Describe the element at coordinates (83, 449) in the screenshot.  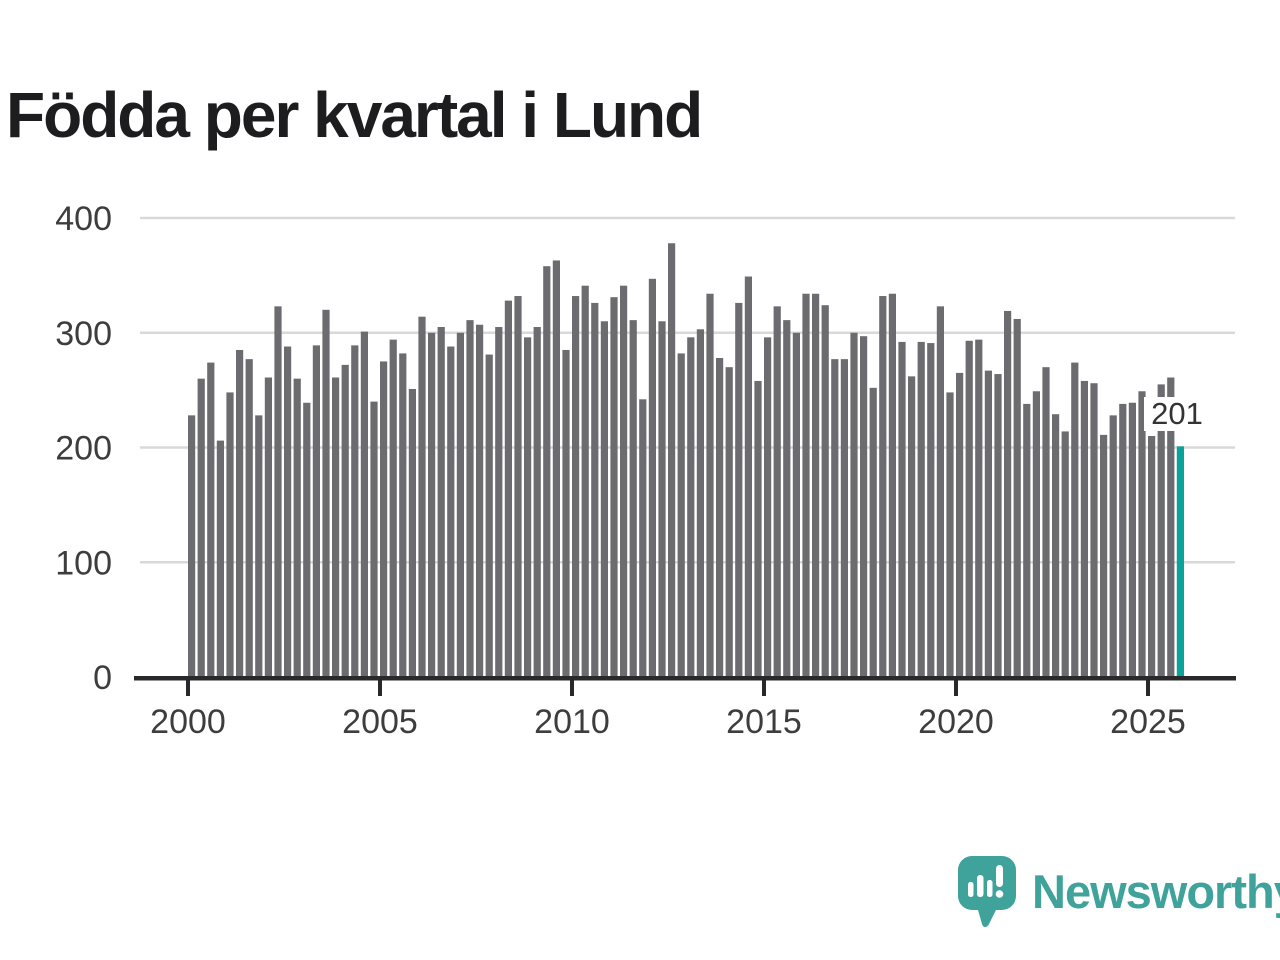
I see `y-axis-label: 200` at that location.